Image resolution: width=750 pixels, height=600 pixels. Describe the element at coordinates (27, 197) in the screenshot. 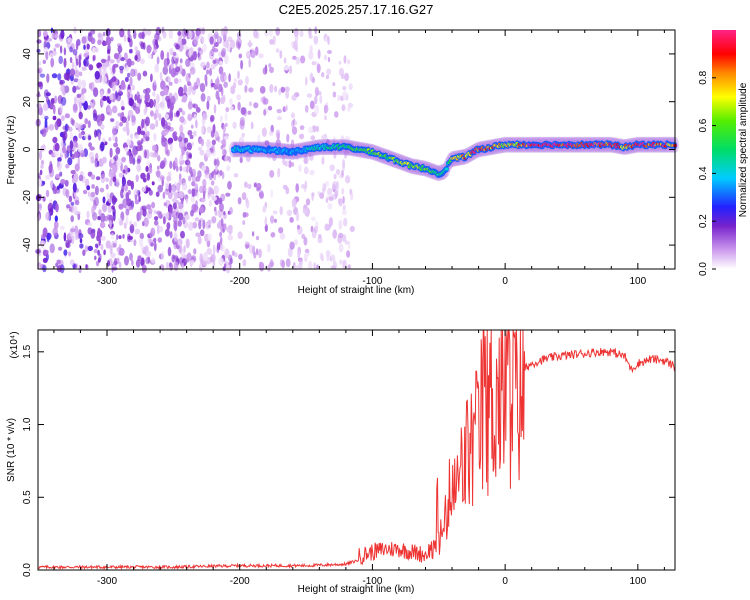

I see `y-tick-label: -20` at that location.